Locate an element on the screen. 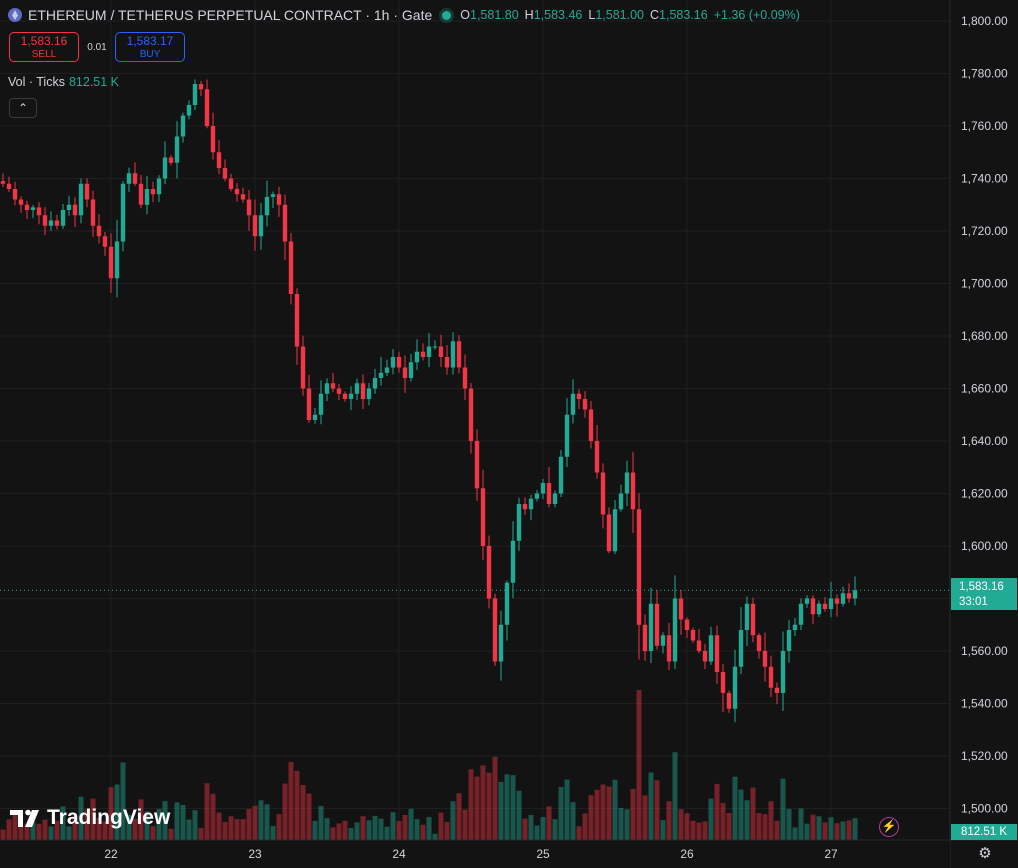 This screenshot has width=1018, height=868. price-tick-label: 1,660.00 is located at coordinates (984, 389).